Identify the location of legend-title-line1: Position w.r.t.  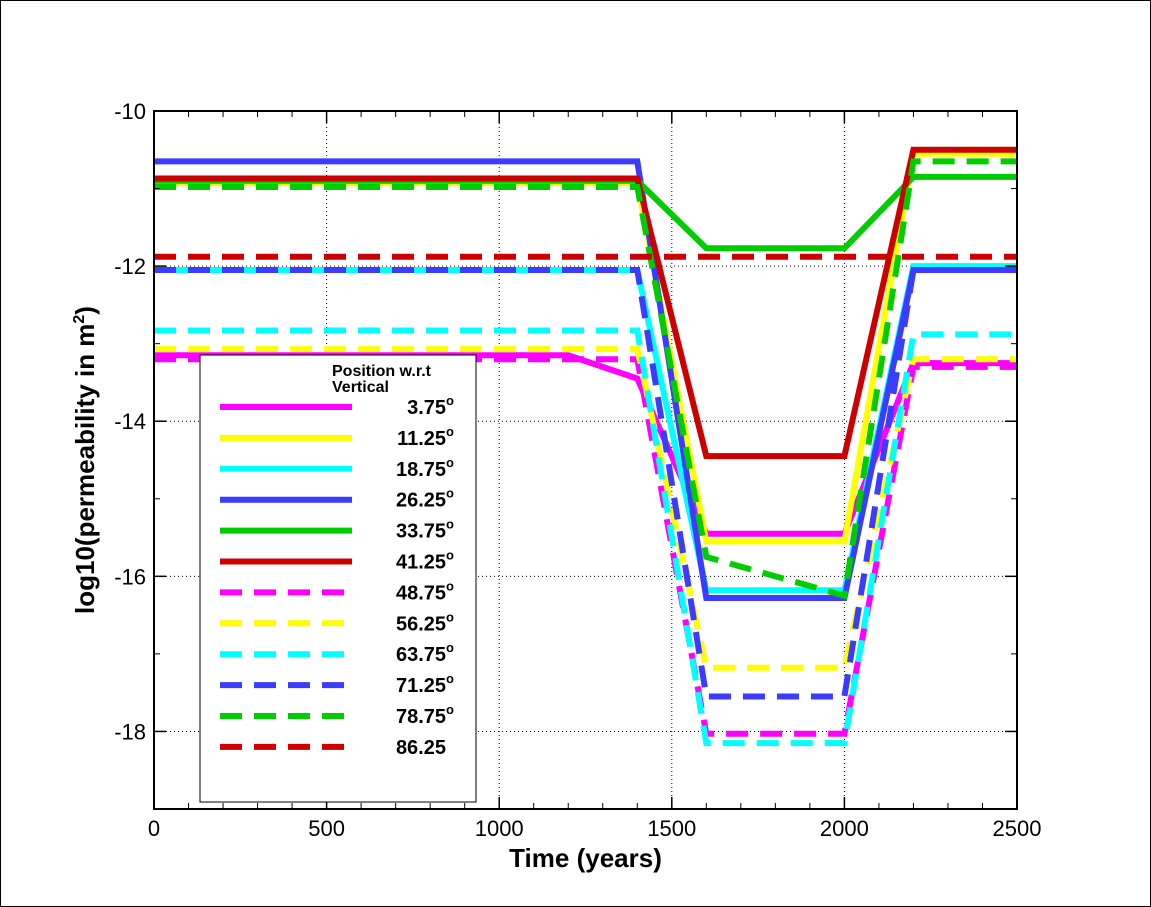
(382, 371).